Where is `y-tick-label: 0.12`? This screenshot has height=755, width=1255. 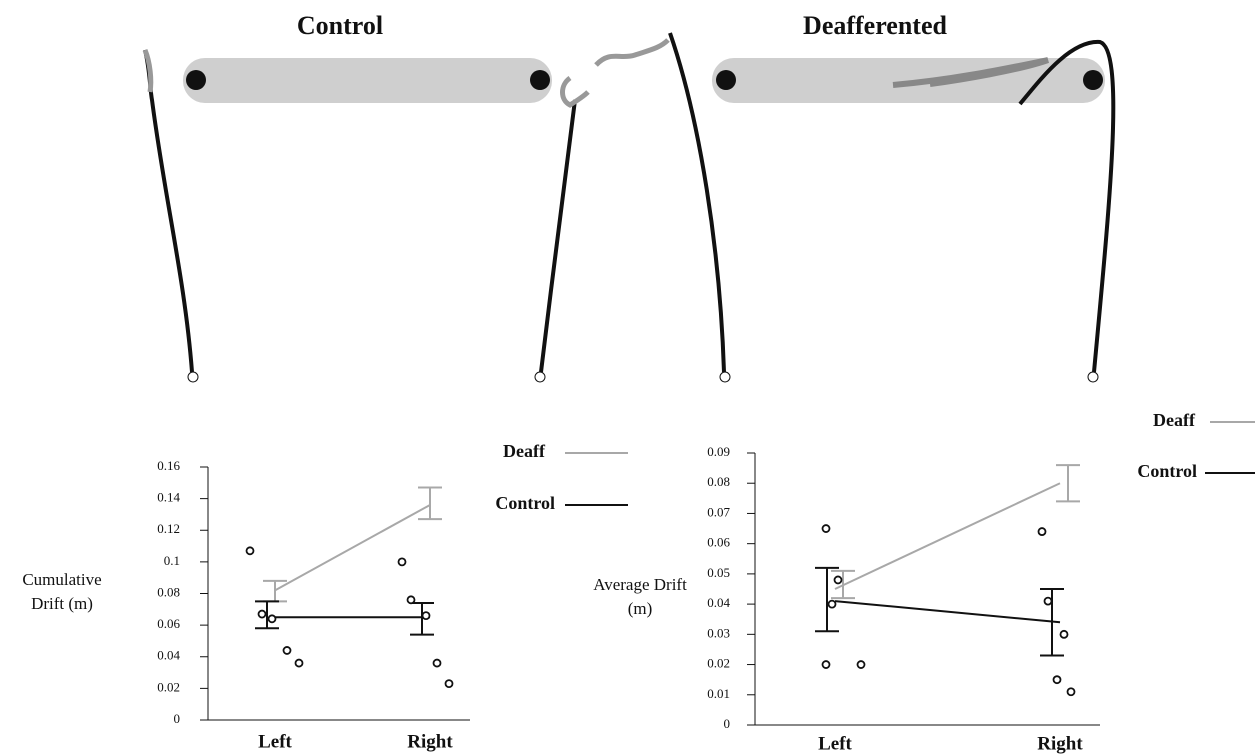
y-tick-label: 0.12 is located at coordinates (168, 528).